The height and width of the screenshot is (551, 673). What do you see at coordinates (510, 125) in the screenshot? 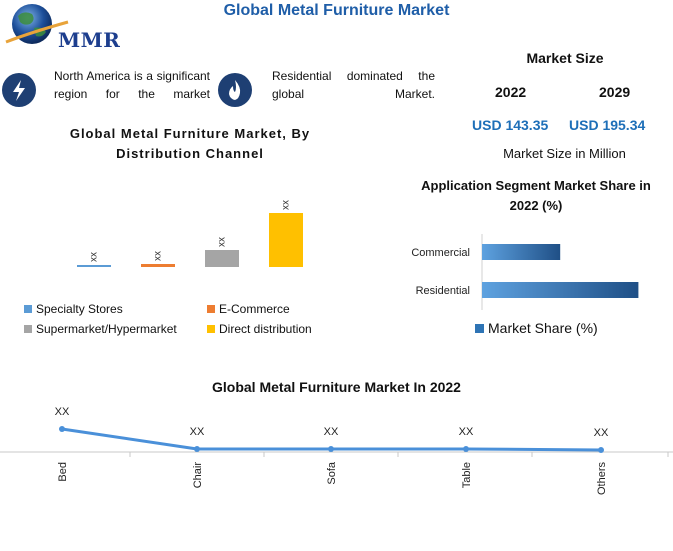
I see `market-value-2022: USD 143.35` at bounding box center [510, 125].